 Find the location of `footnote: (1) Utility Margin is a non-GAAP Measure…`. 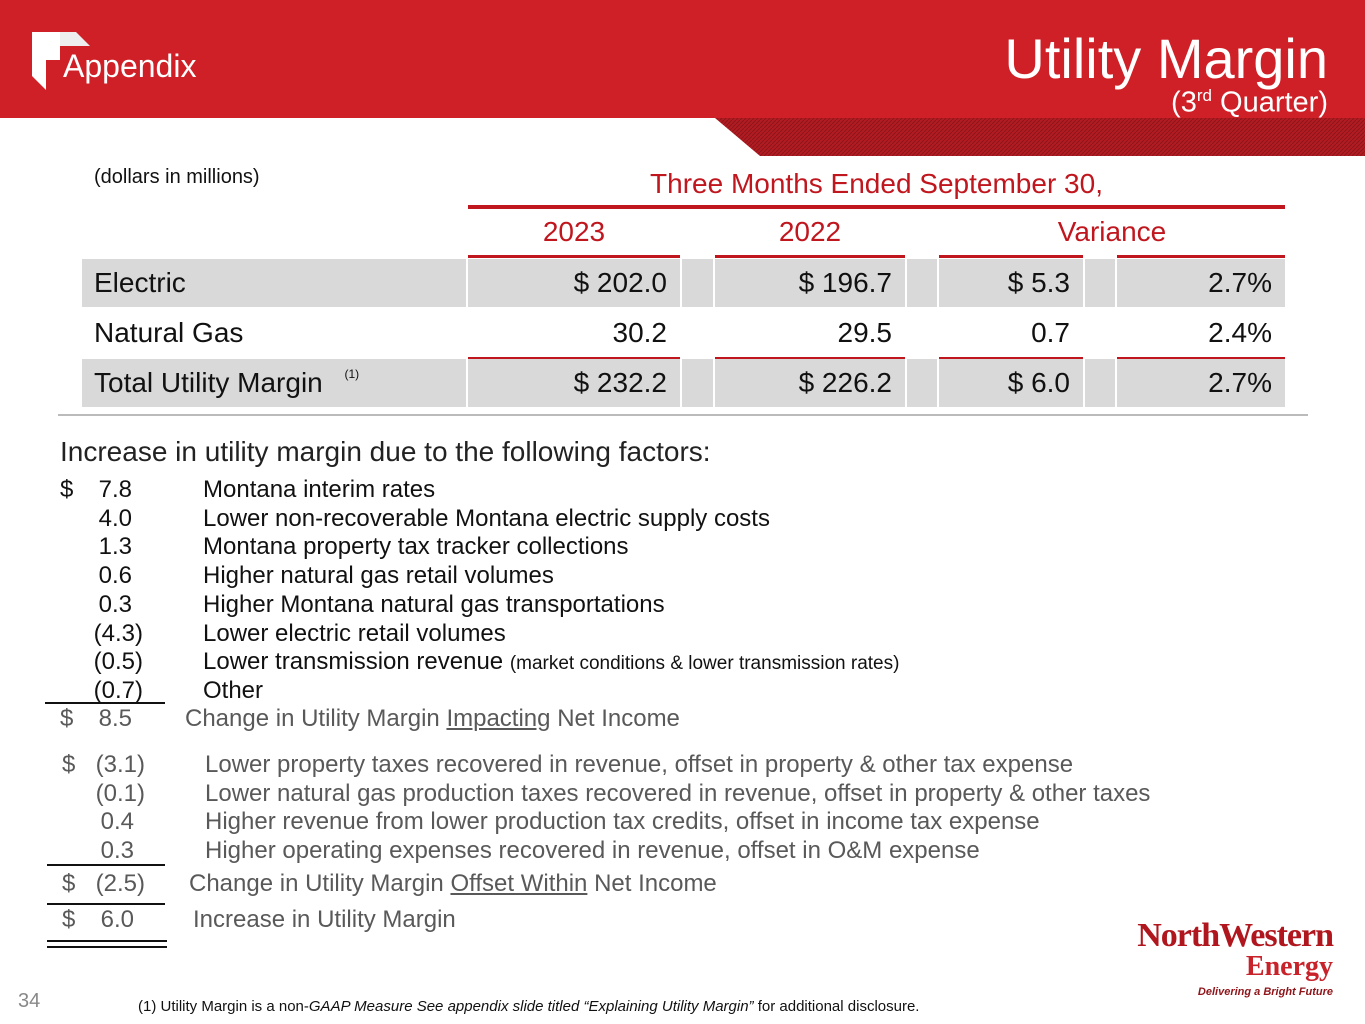

footnote: (1) Utility Margin is a non-GAAP Measure… is located at coordinates (528, 1006).